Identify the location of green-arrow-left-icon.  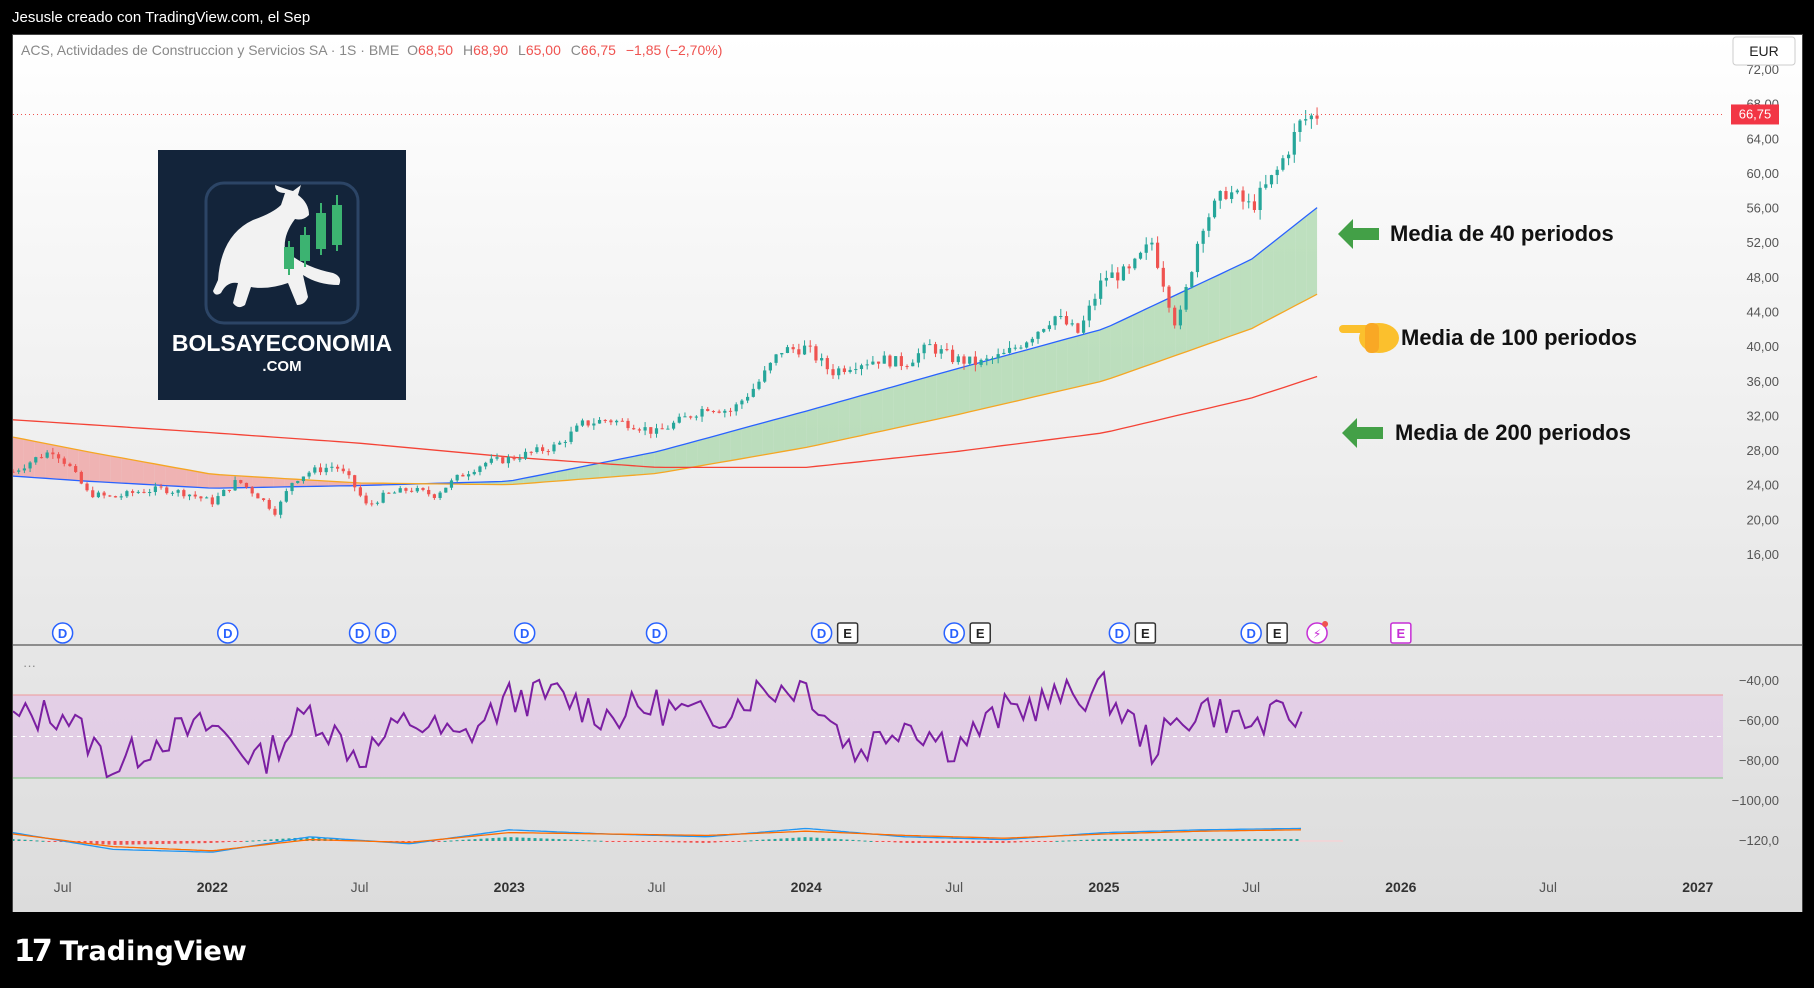
(1358, 234).